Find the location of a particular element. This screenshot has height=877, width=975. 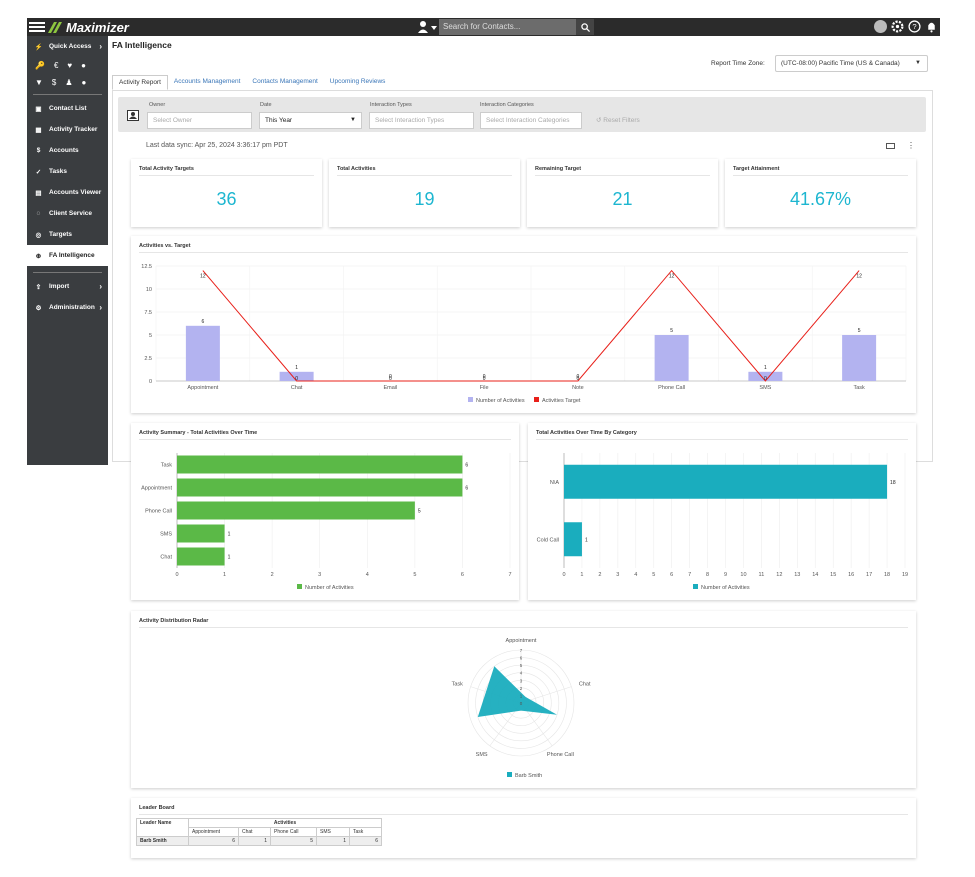

sidebar-item-import: ⇪ Import › is located at coordinates (67, 286).